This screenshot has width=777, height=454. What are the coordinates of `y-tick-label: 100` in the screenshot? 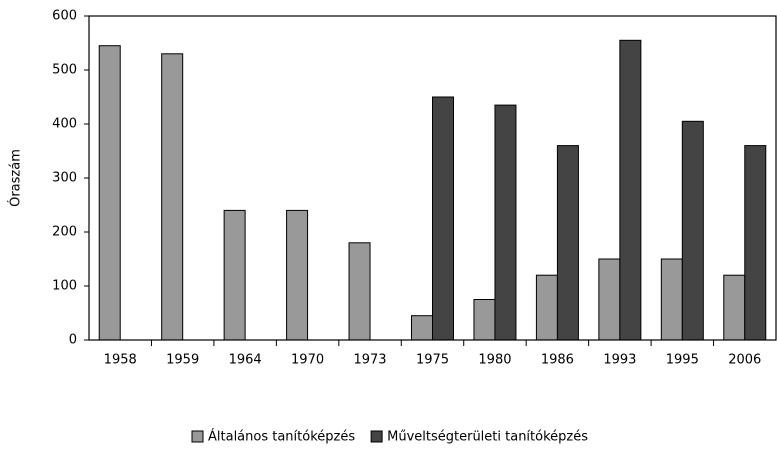 It's located at (64, 286).